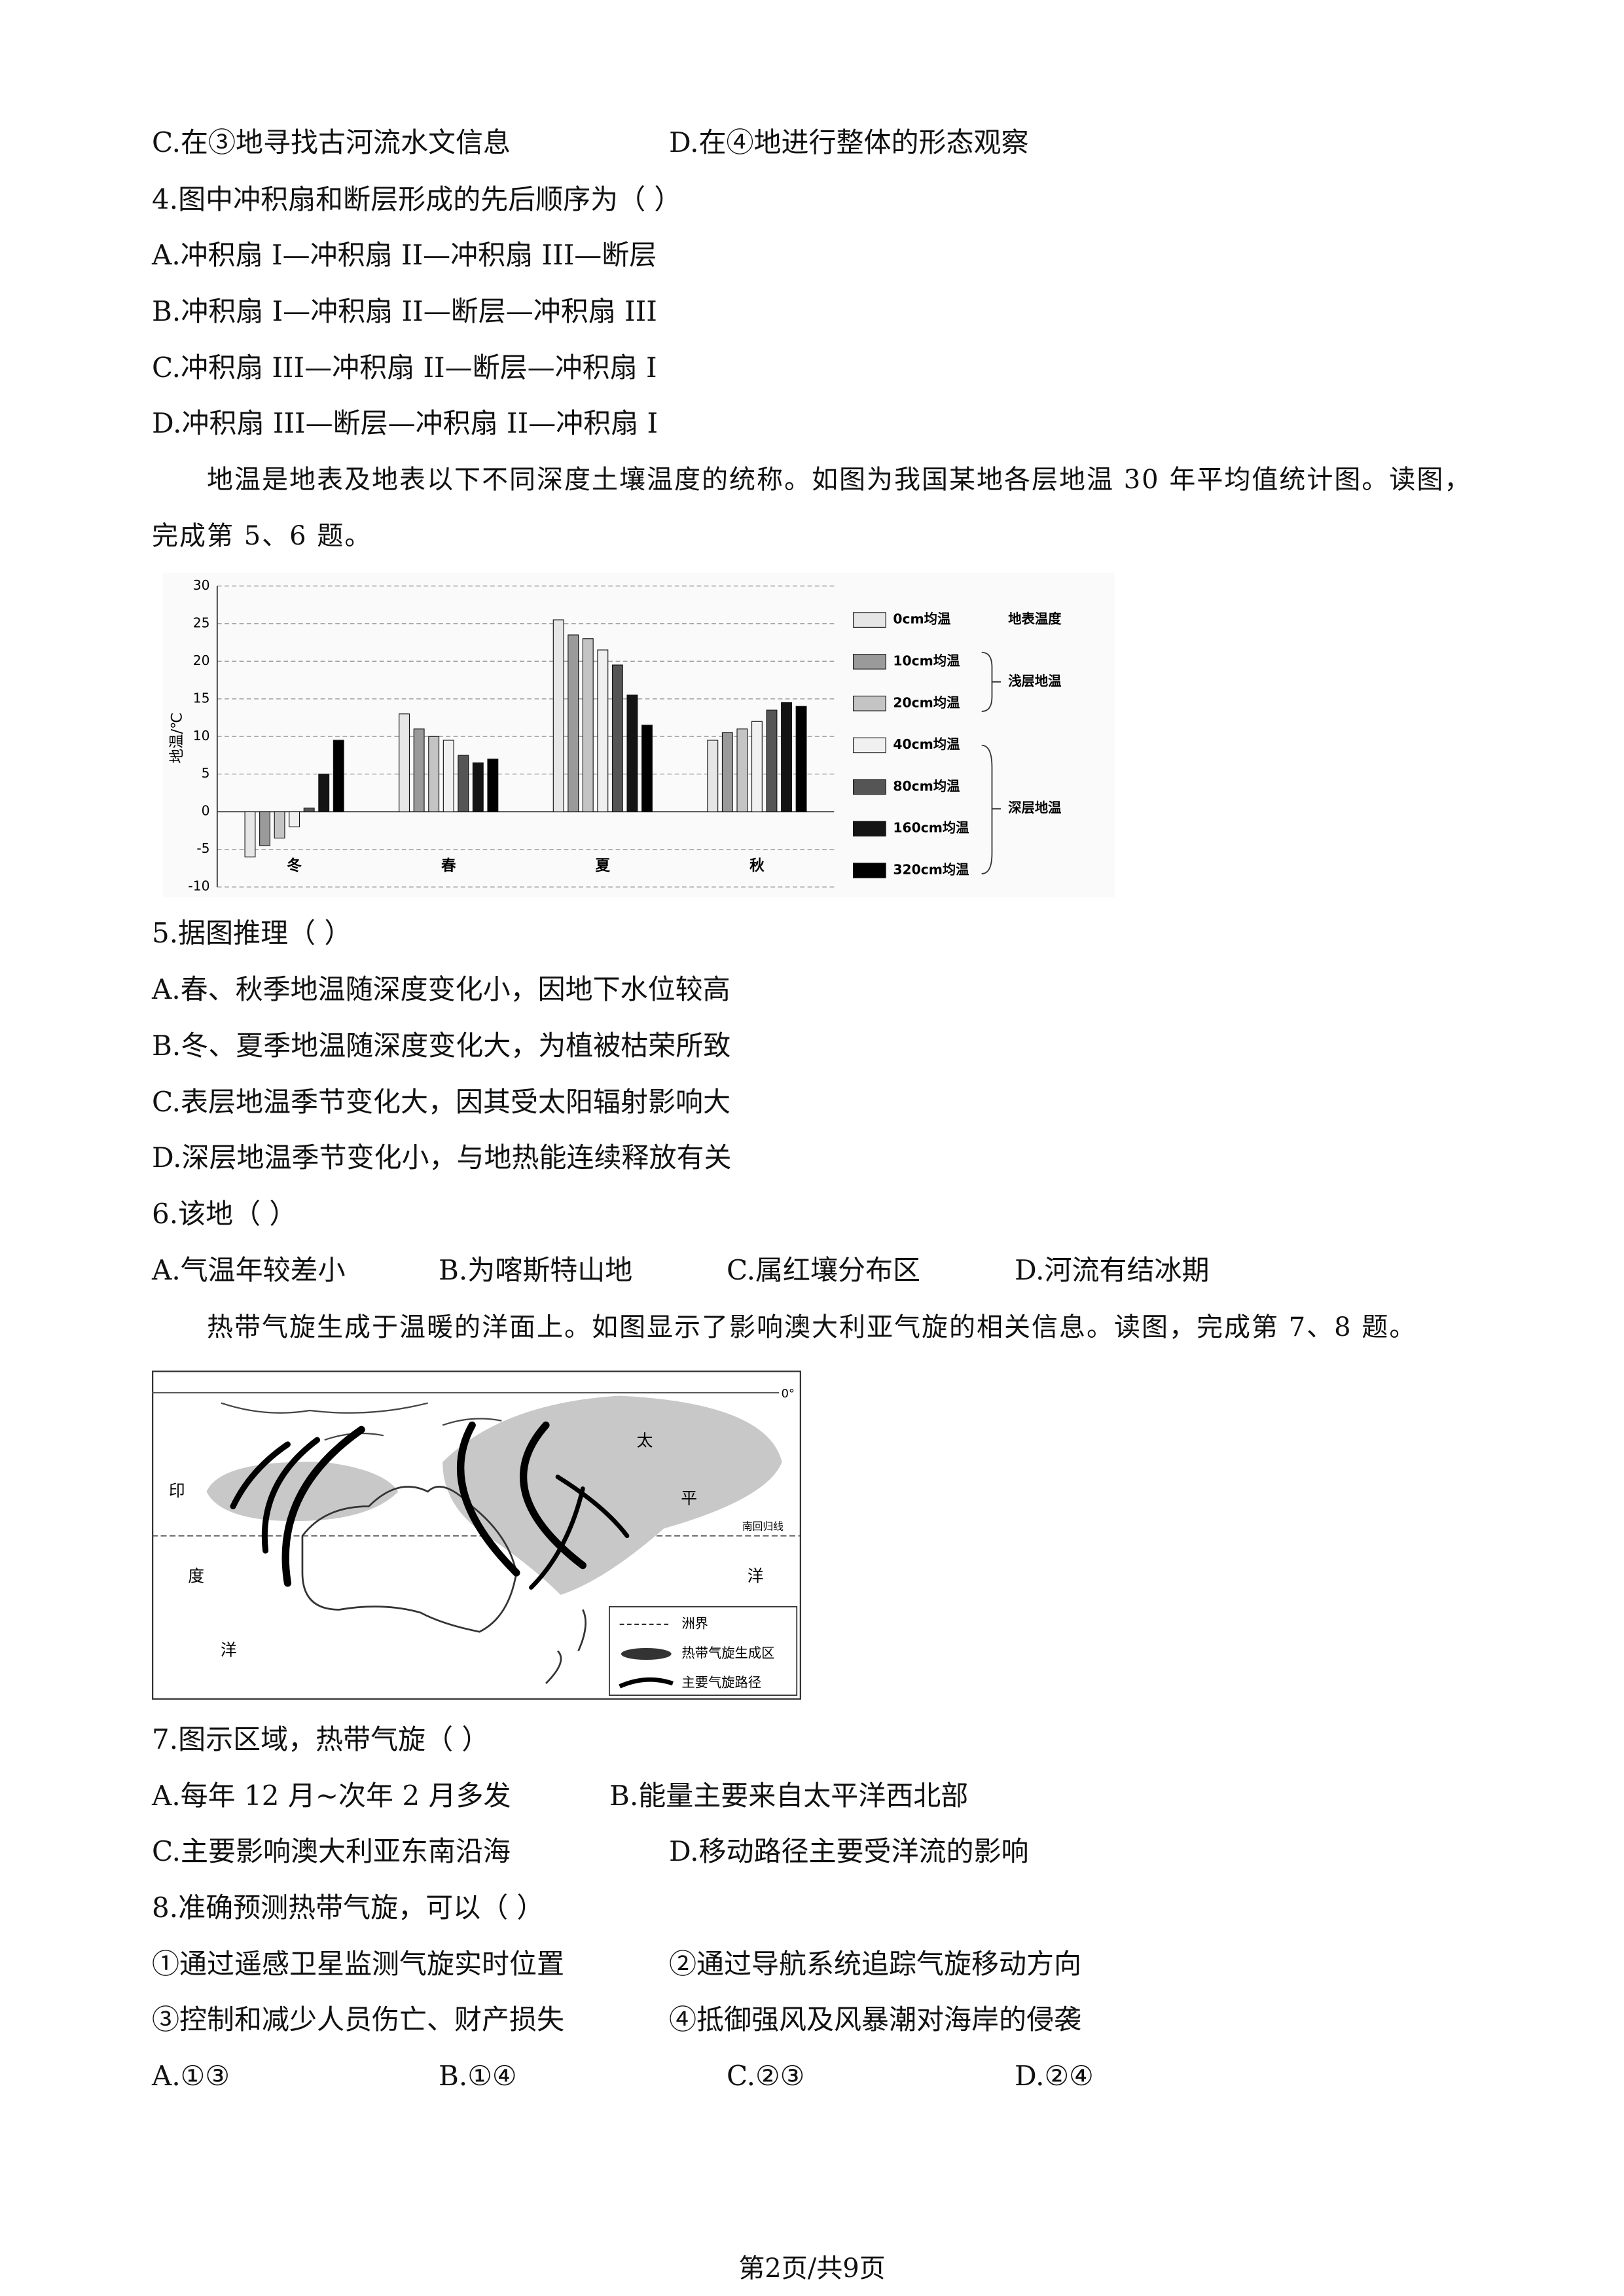 The height and width of the screenshot is (2296, 1624). I want to click on legend-group-label: 浅层地温, so click(1034, 681).